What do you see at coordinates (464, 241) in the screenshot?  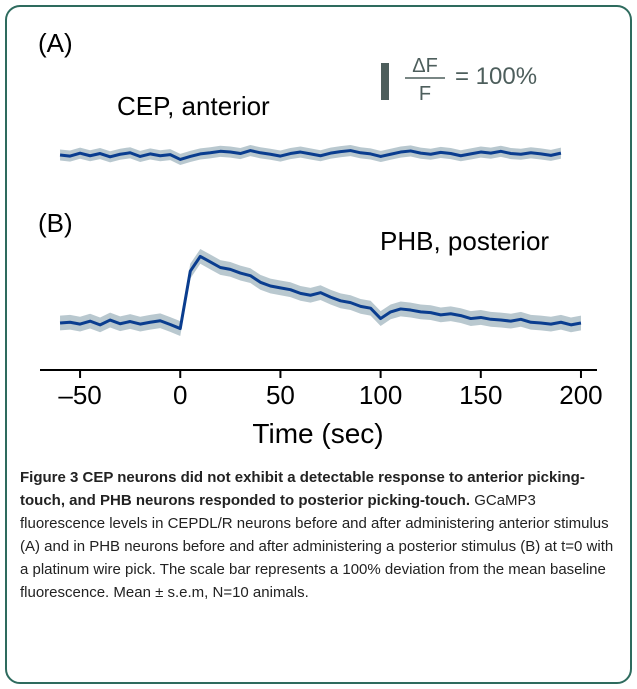 I see `series-label: PHB, posterior` at bounding box center [464, 241].